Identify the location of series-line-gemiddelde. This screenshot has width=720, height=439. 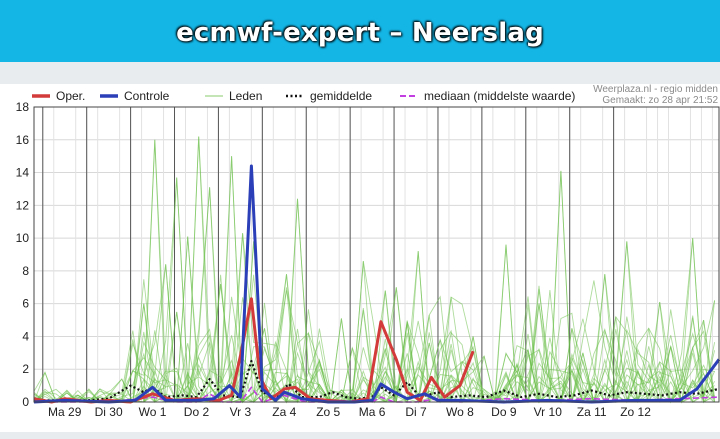
(377, 380).